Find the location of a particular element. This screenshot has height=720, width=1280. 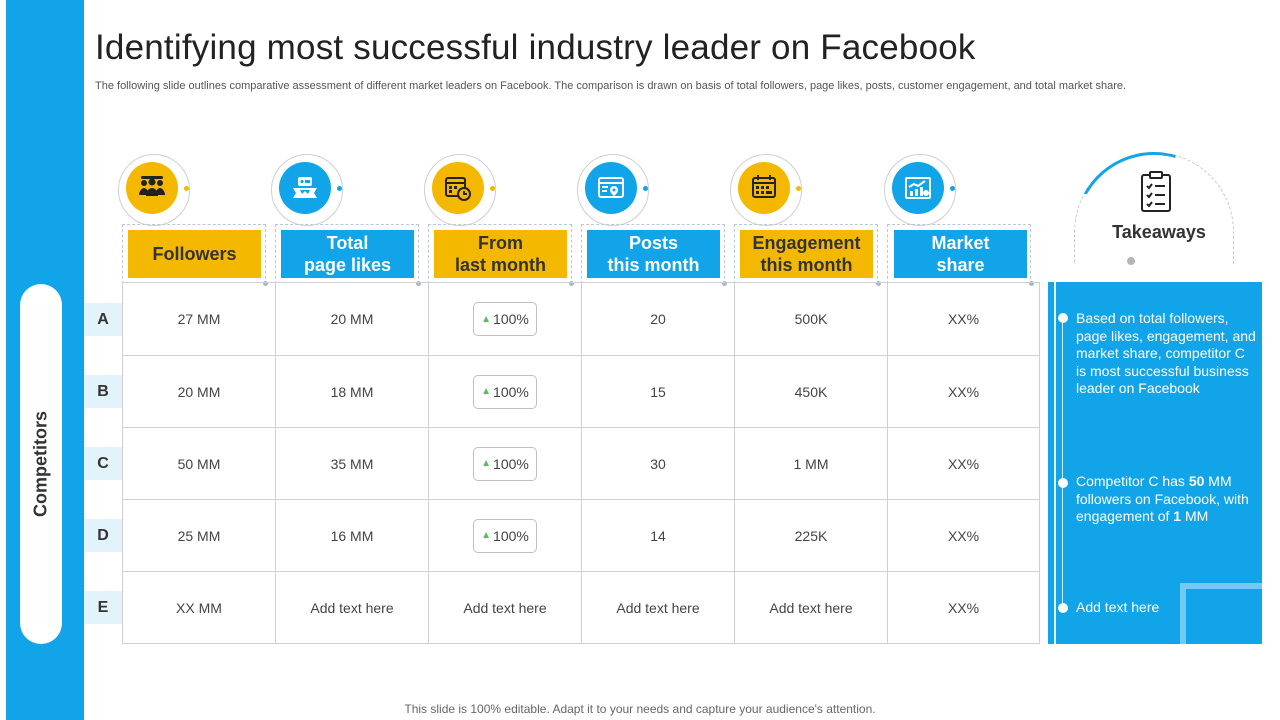

likes-banner-icon is located at coordinates (305, 188).